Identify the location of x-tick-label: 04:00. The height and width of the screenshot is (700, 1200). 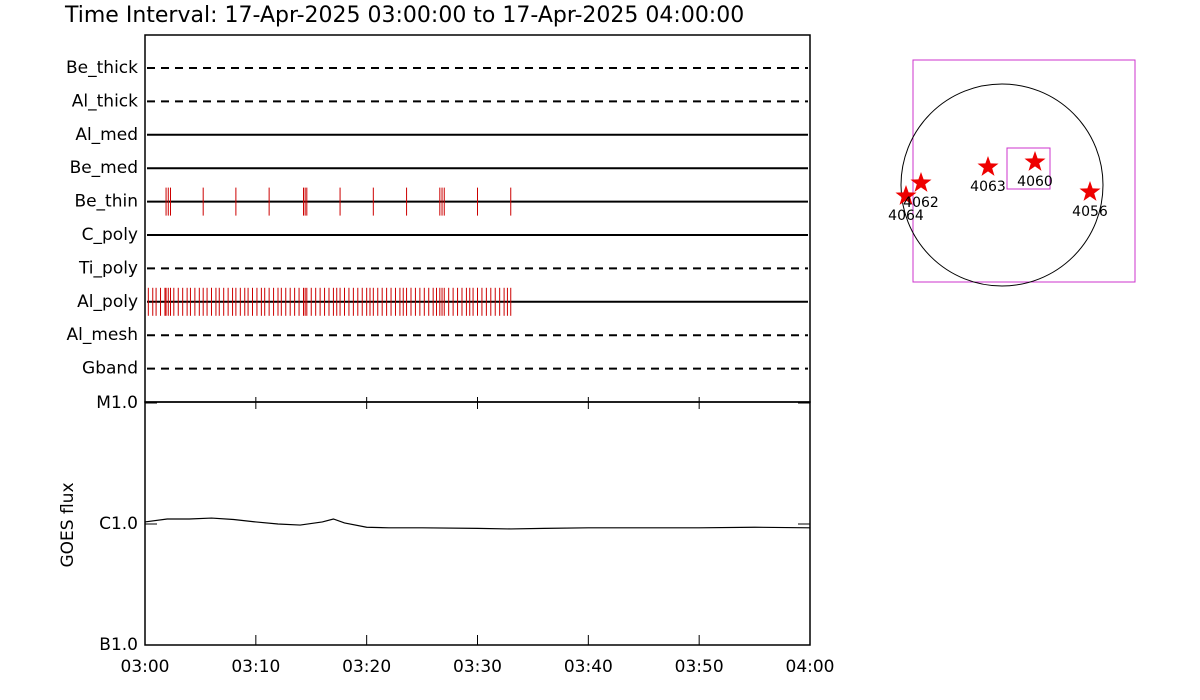
(810, 667).